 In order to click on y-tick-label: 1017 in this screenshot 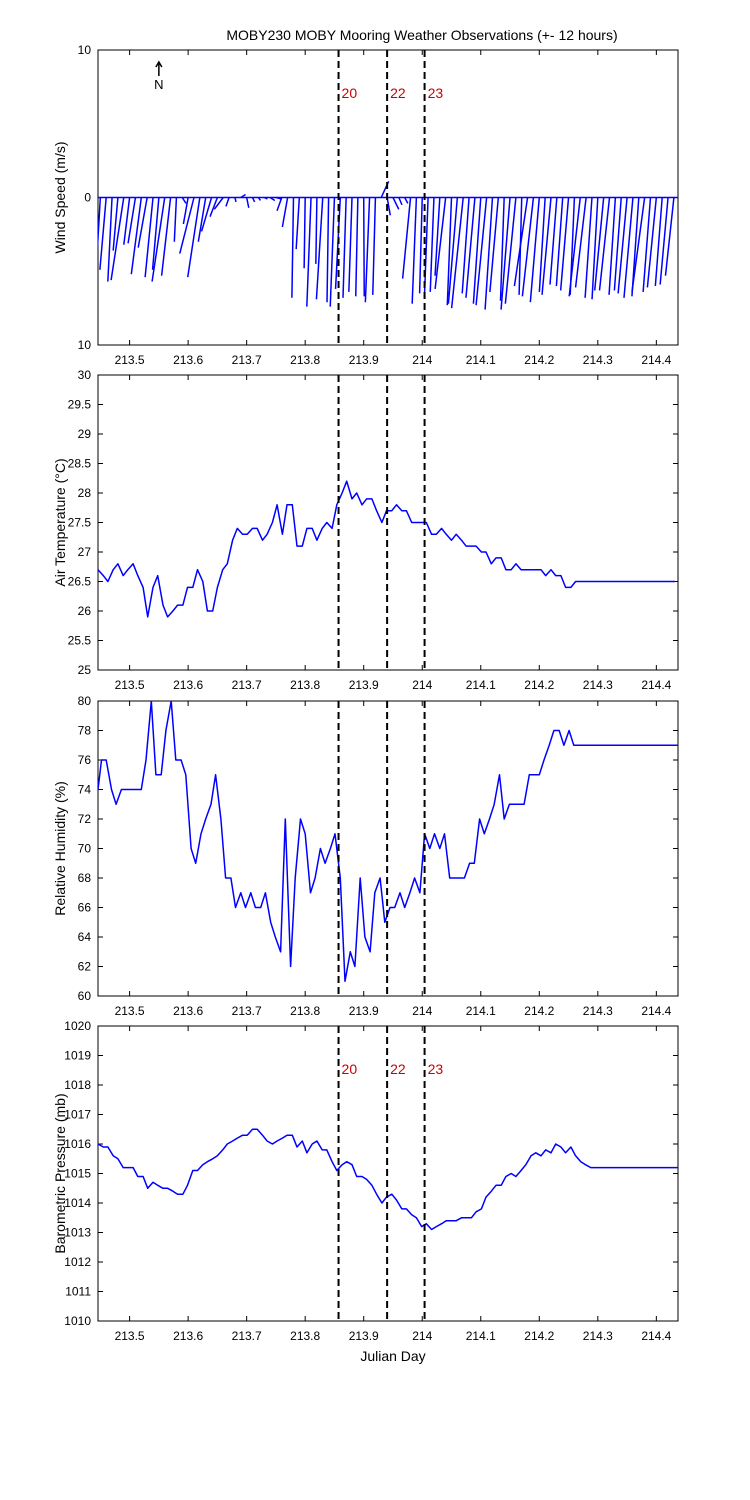, I will do `click(77, 1115)`.